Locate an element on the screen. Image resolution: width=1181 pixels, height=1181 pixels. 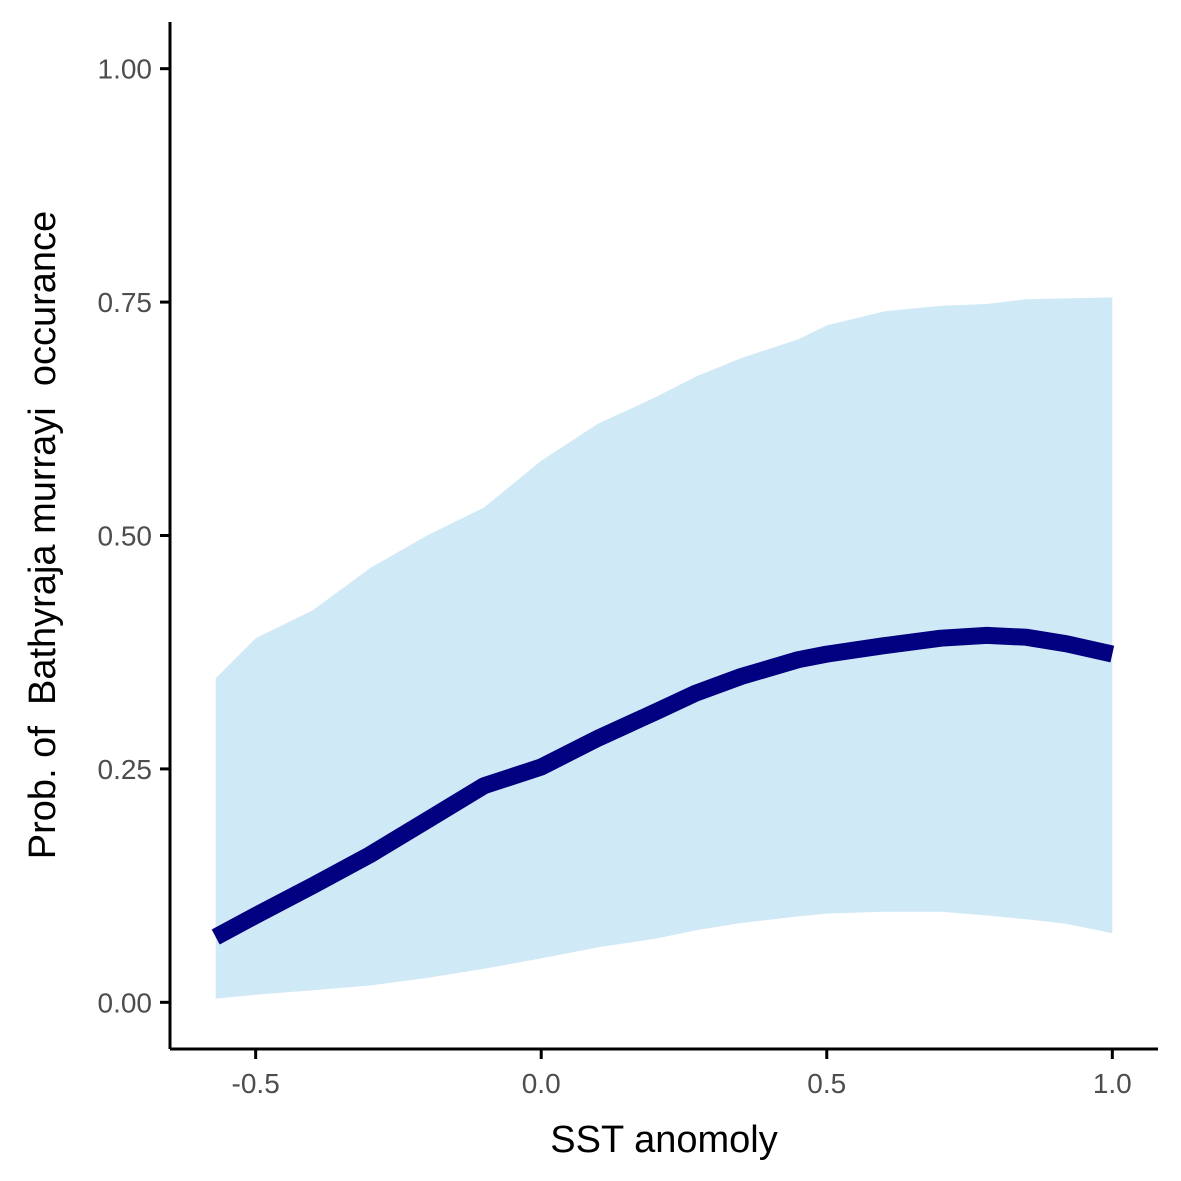
x-axis-title: SST anomoly is located at coordinates (663, 1140).